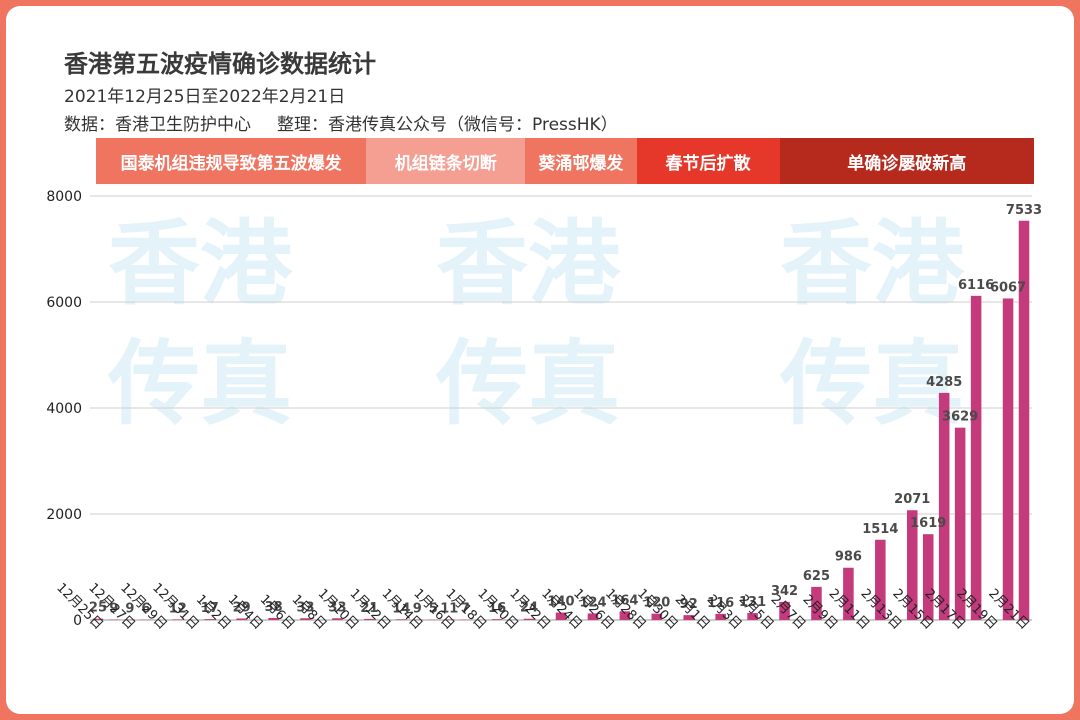  I want to click on x-tick-label: 1月4日, so click(245, 612).